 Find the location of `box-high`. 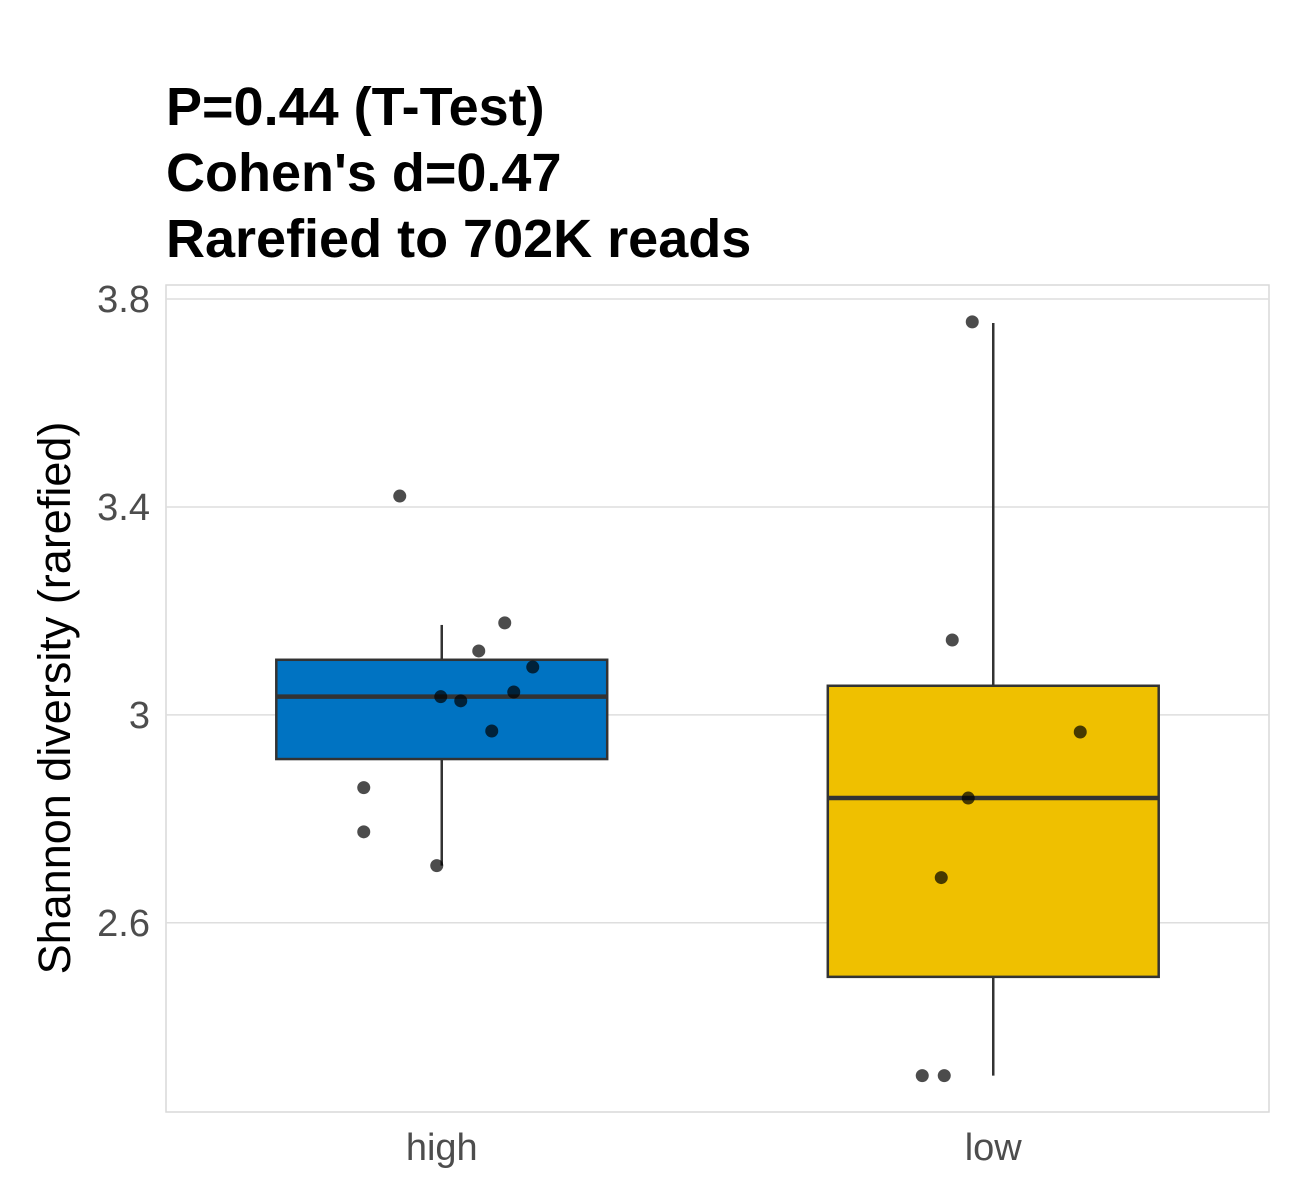

box-high is located at coordinates (442, 709).